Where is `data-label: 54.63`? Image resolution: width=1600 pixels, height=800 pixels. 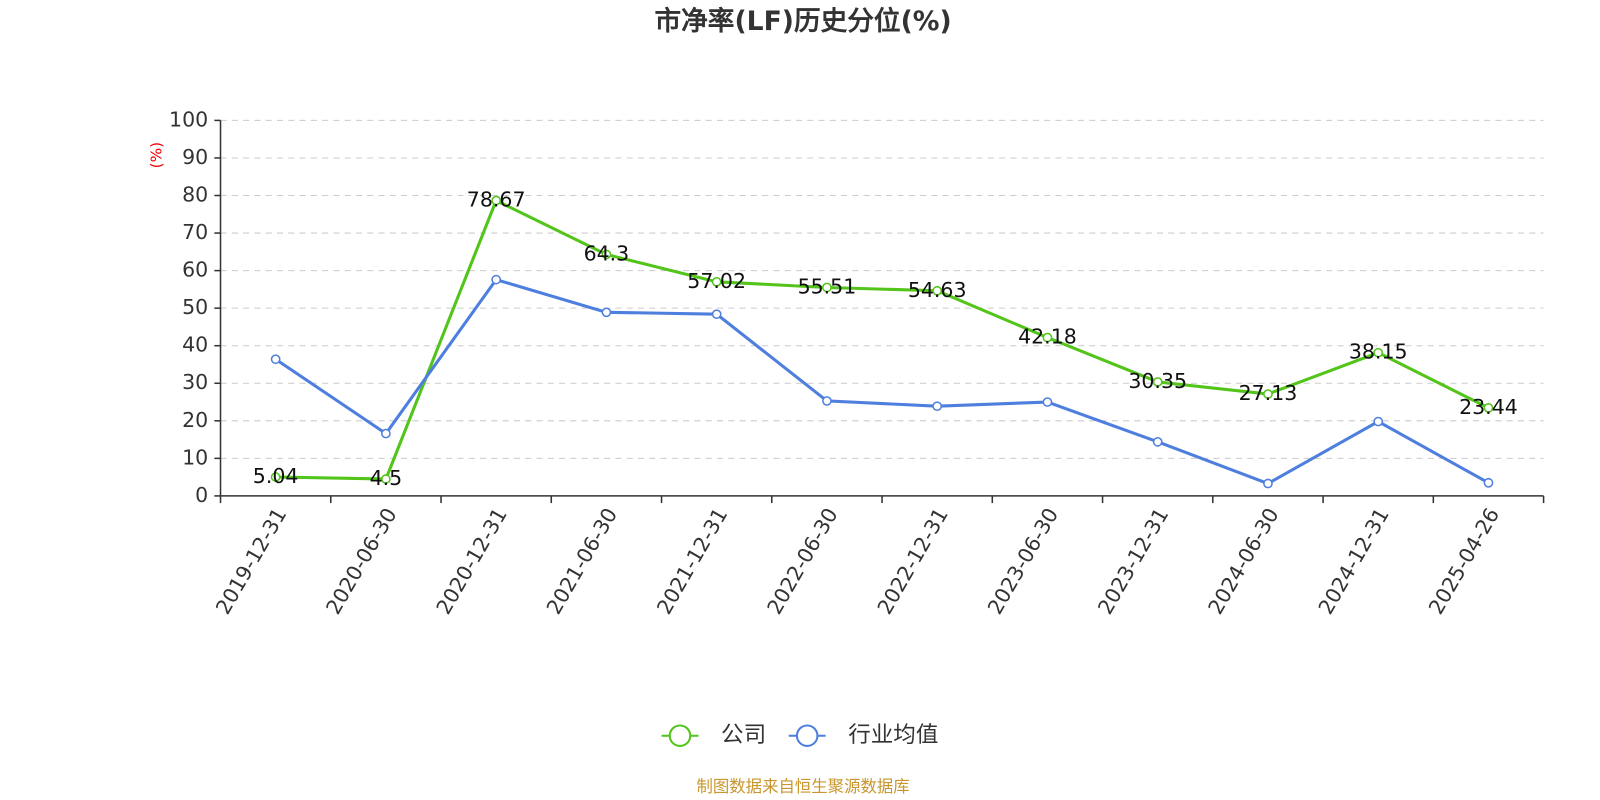
data-label: 54.63 is located at coordinates (937, 290).